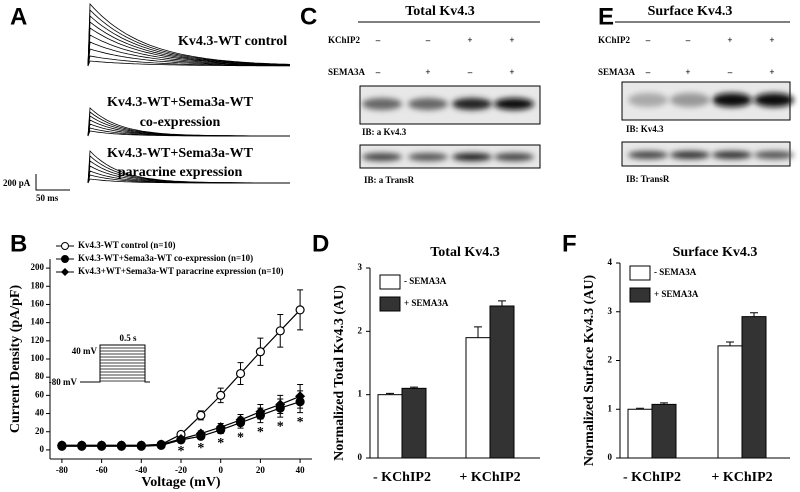  Describe the element at coordinates (181, 377) in the screenshot. I see `series-line` at that location.